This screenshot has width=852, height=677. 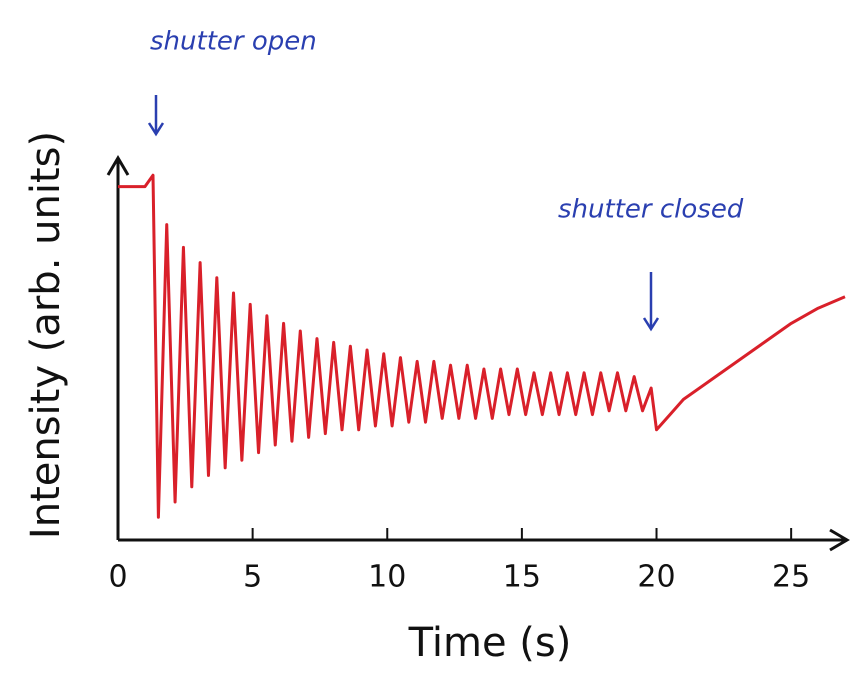 I want to click on x-tick-label: 5, so click(x=252, y=577).